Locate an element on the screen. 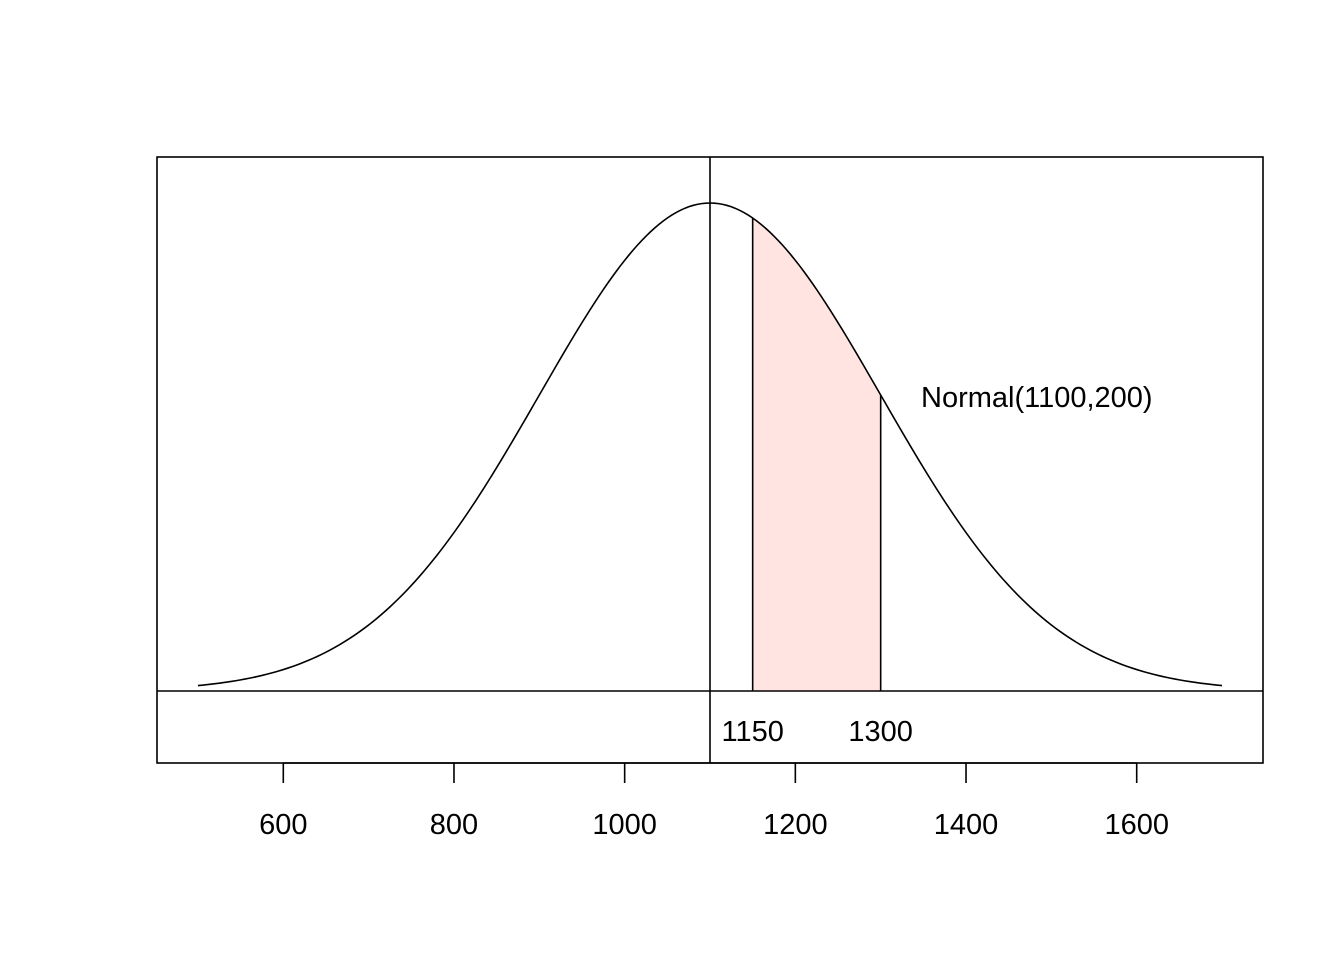 This screenshot has width=1344, height=960. x-tick-label: 1000 is located at coordinates (624, 825).